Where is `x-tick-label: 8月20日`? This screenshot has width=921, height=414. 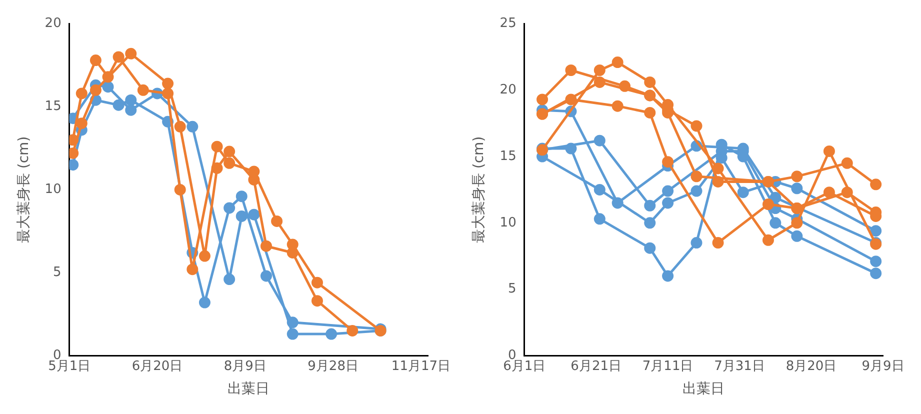 x-tick-label: 8月20日 is located at coordinates (811, 366).